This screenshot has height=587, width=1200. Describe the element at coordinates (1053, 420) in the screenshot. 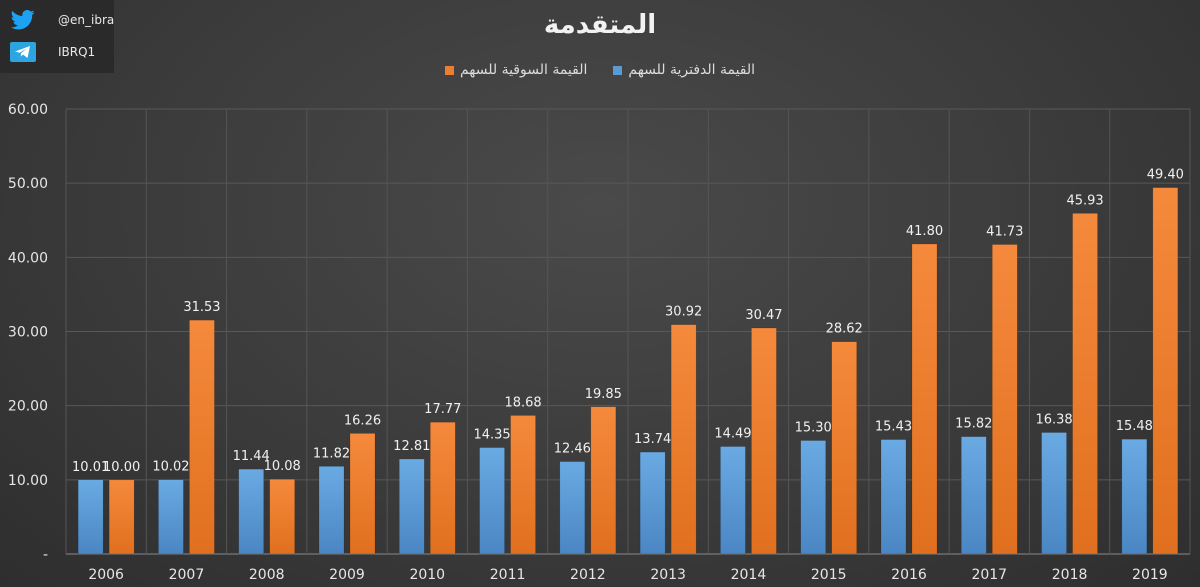

I see `book-value-label: 16.38` at that location.